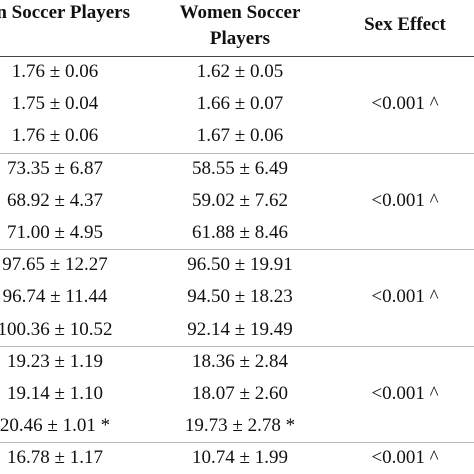  What do you see at coordinates (240, 200) in the screenshot?
I see `women-value: 59.02 ± 7.62` at bounding box center [240, 200].